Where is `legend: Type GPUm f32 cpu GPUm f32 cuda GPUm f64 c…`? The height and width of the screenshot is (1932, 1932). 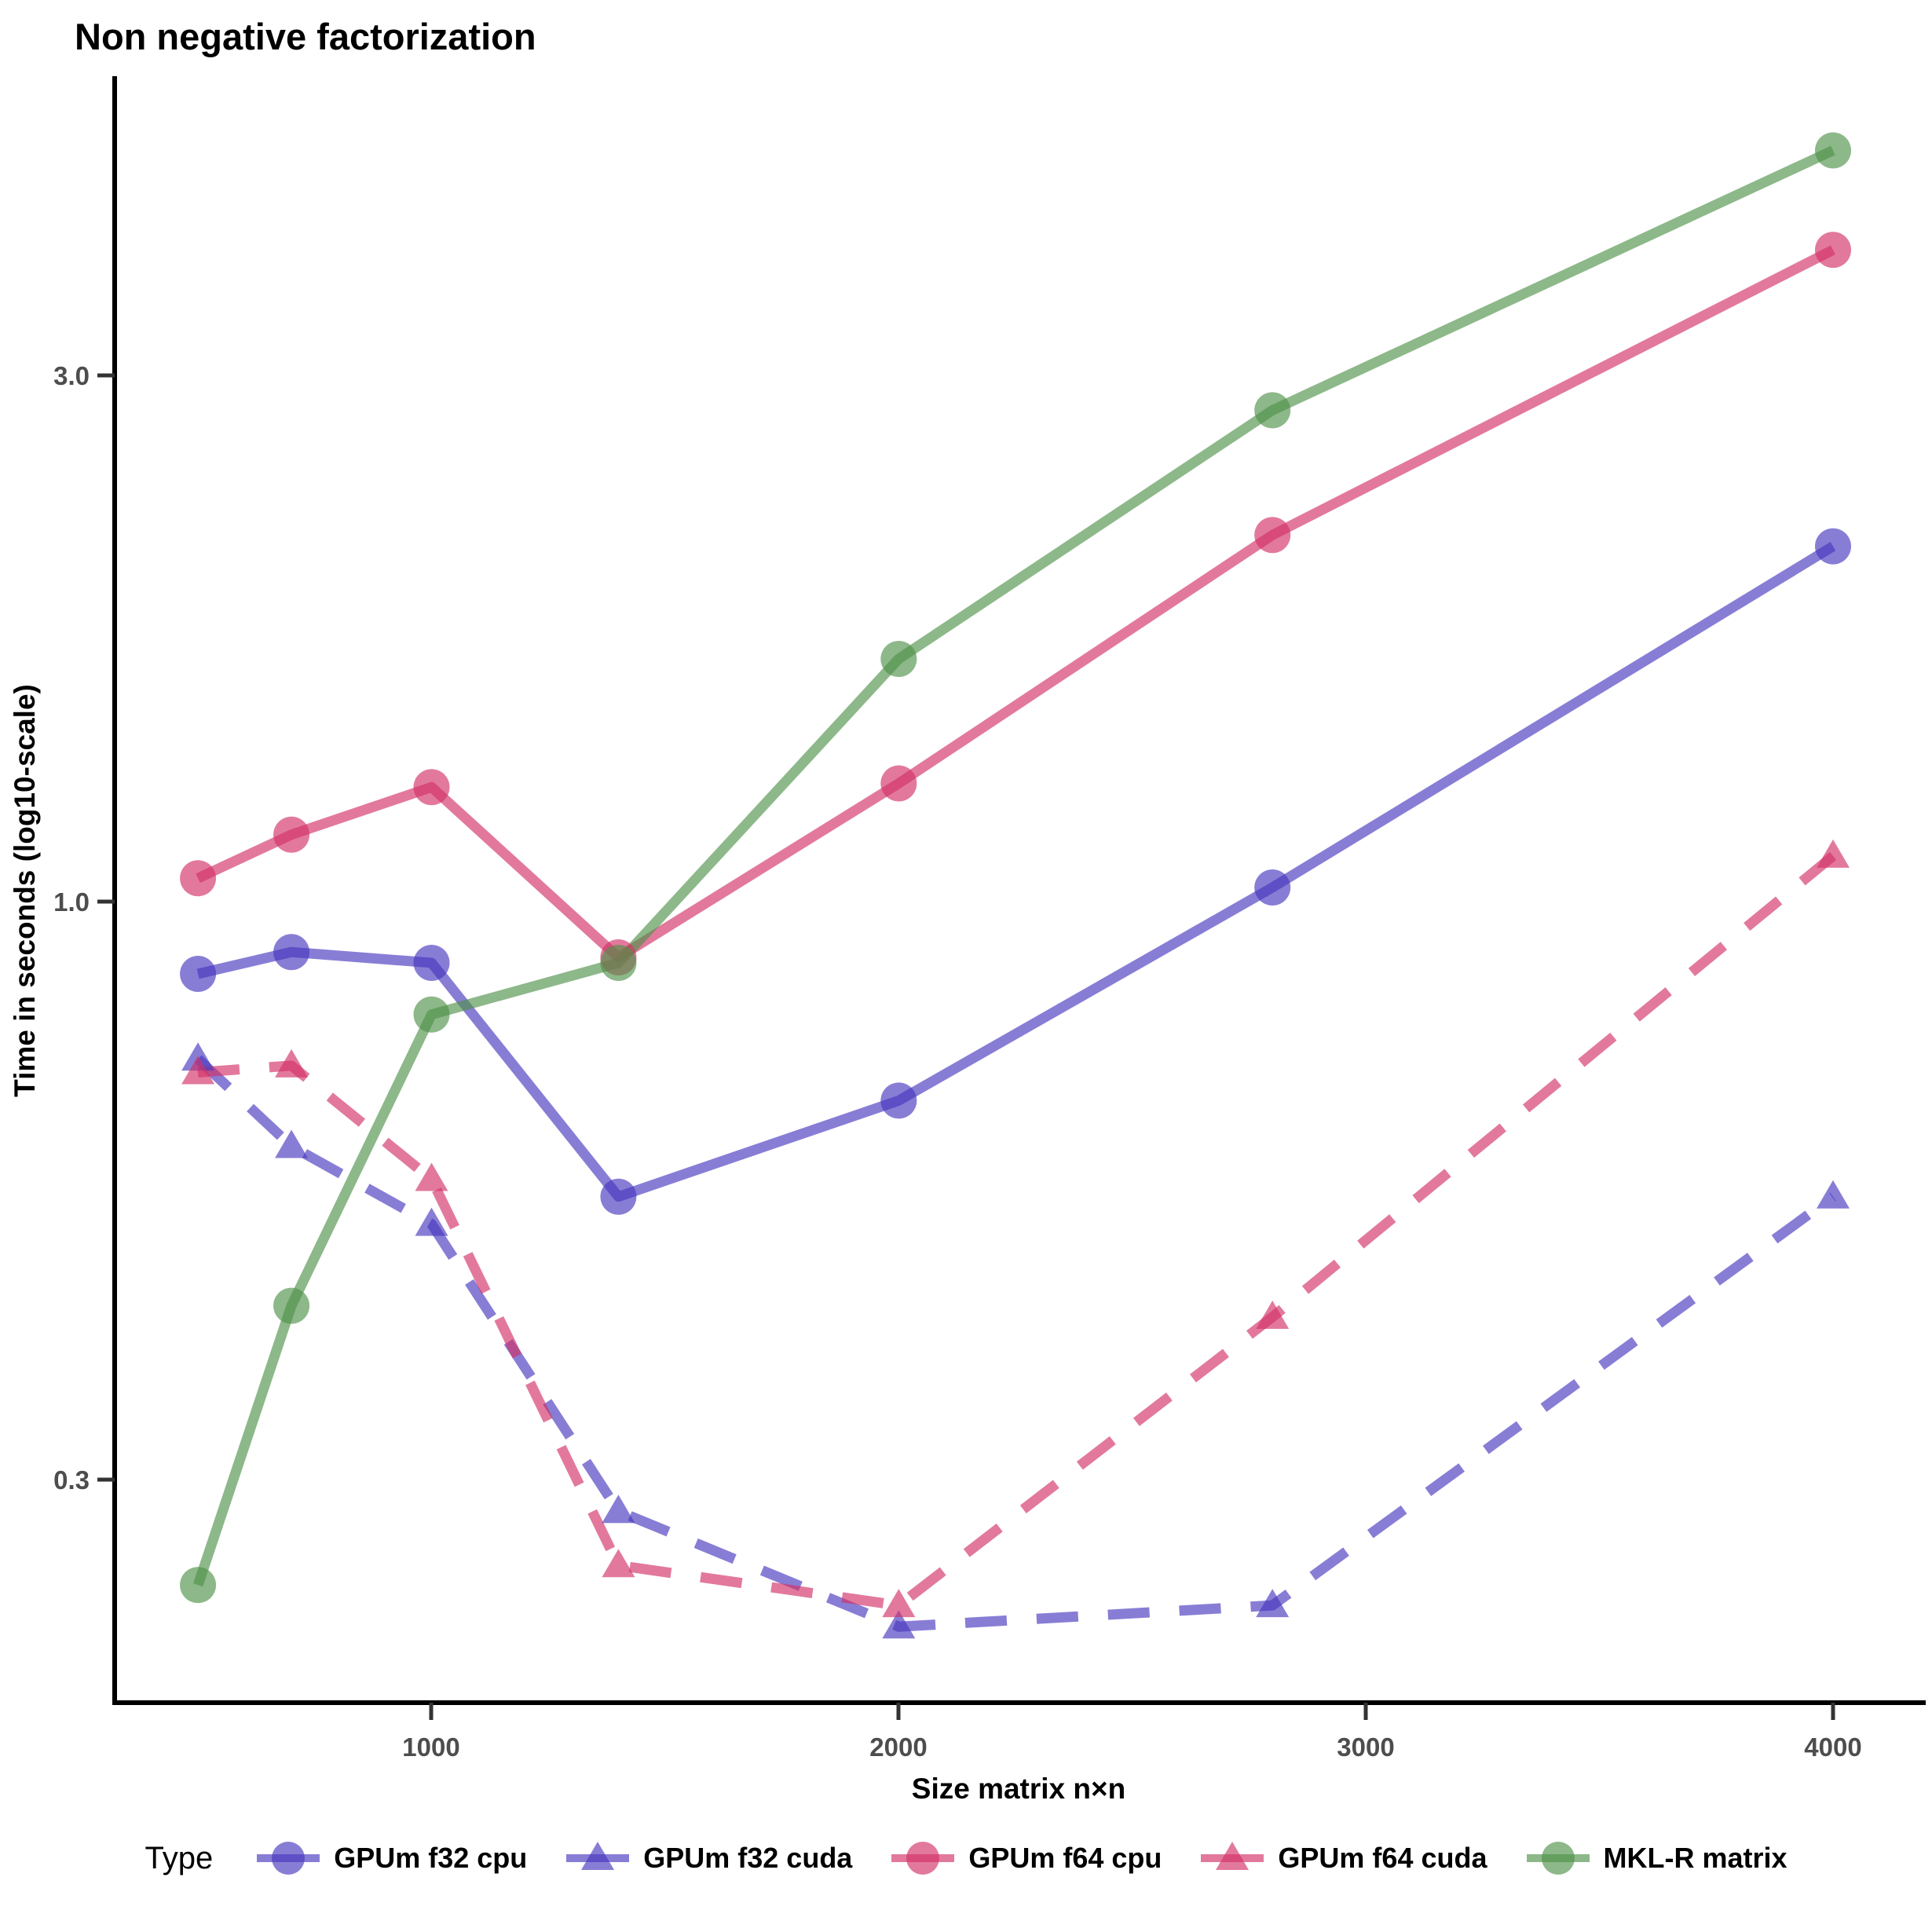
legend: Type GPUm f32 cpu GPUm f32 cuda GPUm f64 c… is located at coordinates (966, 1859).